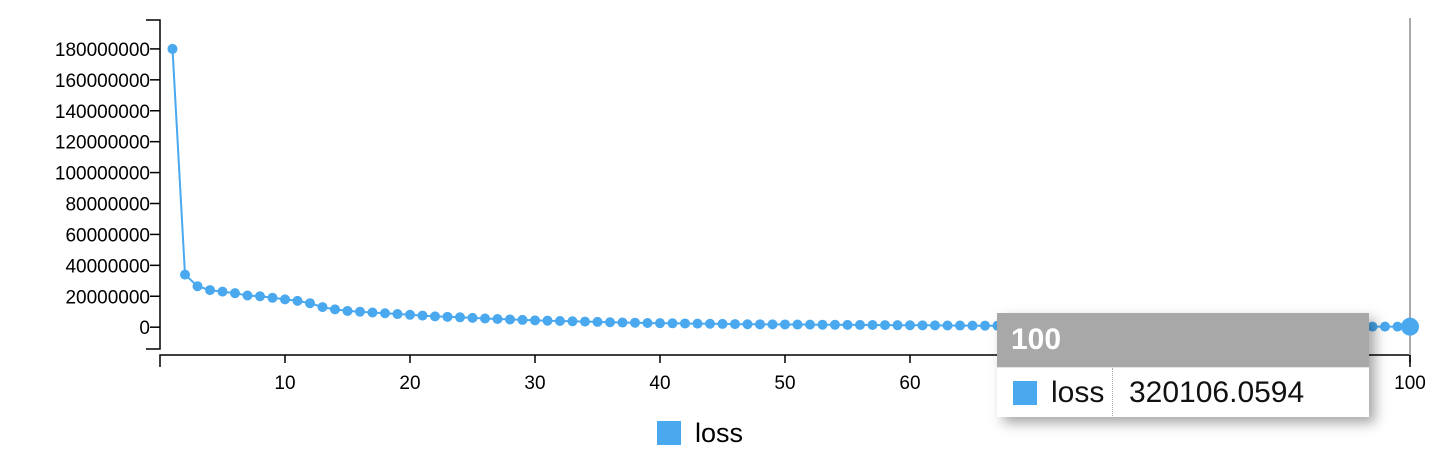 This screenshot has width=1448, height=464. What do you see at coordinates (107, 235) in the screenshot?
I see `y-tick-label: 60000000` at bounding box center [107, 235].